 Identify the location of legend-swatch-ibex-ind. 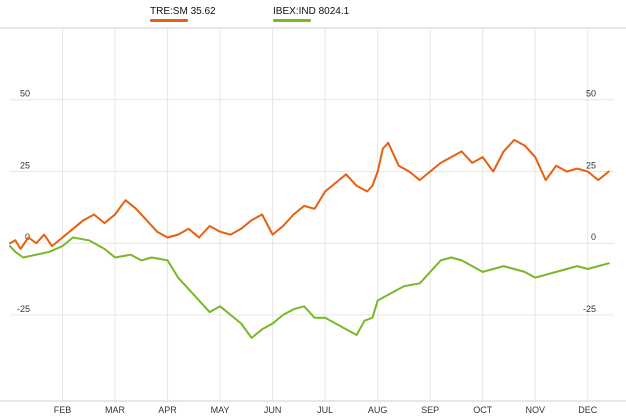
(292, 20).